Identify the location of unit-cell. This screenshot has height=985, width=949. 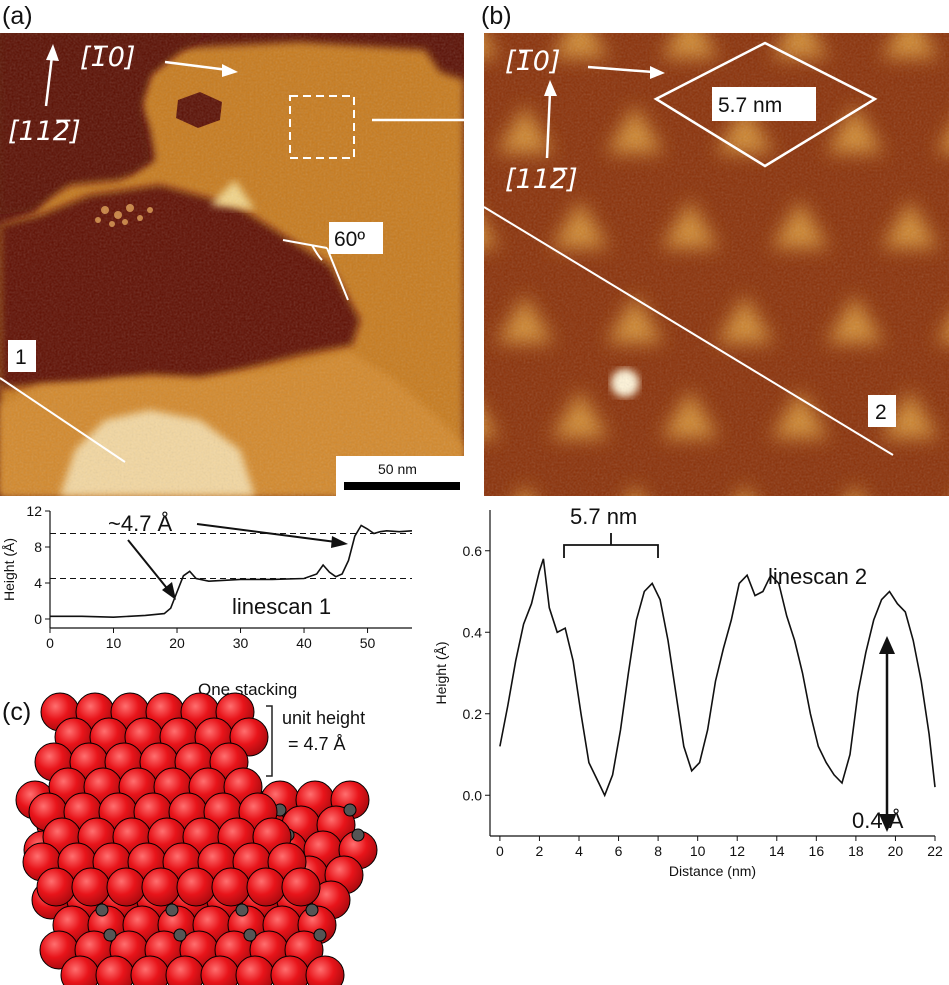
(765, 104).